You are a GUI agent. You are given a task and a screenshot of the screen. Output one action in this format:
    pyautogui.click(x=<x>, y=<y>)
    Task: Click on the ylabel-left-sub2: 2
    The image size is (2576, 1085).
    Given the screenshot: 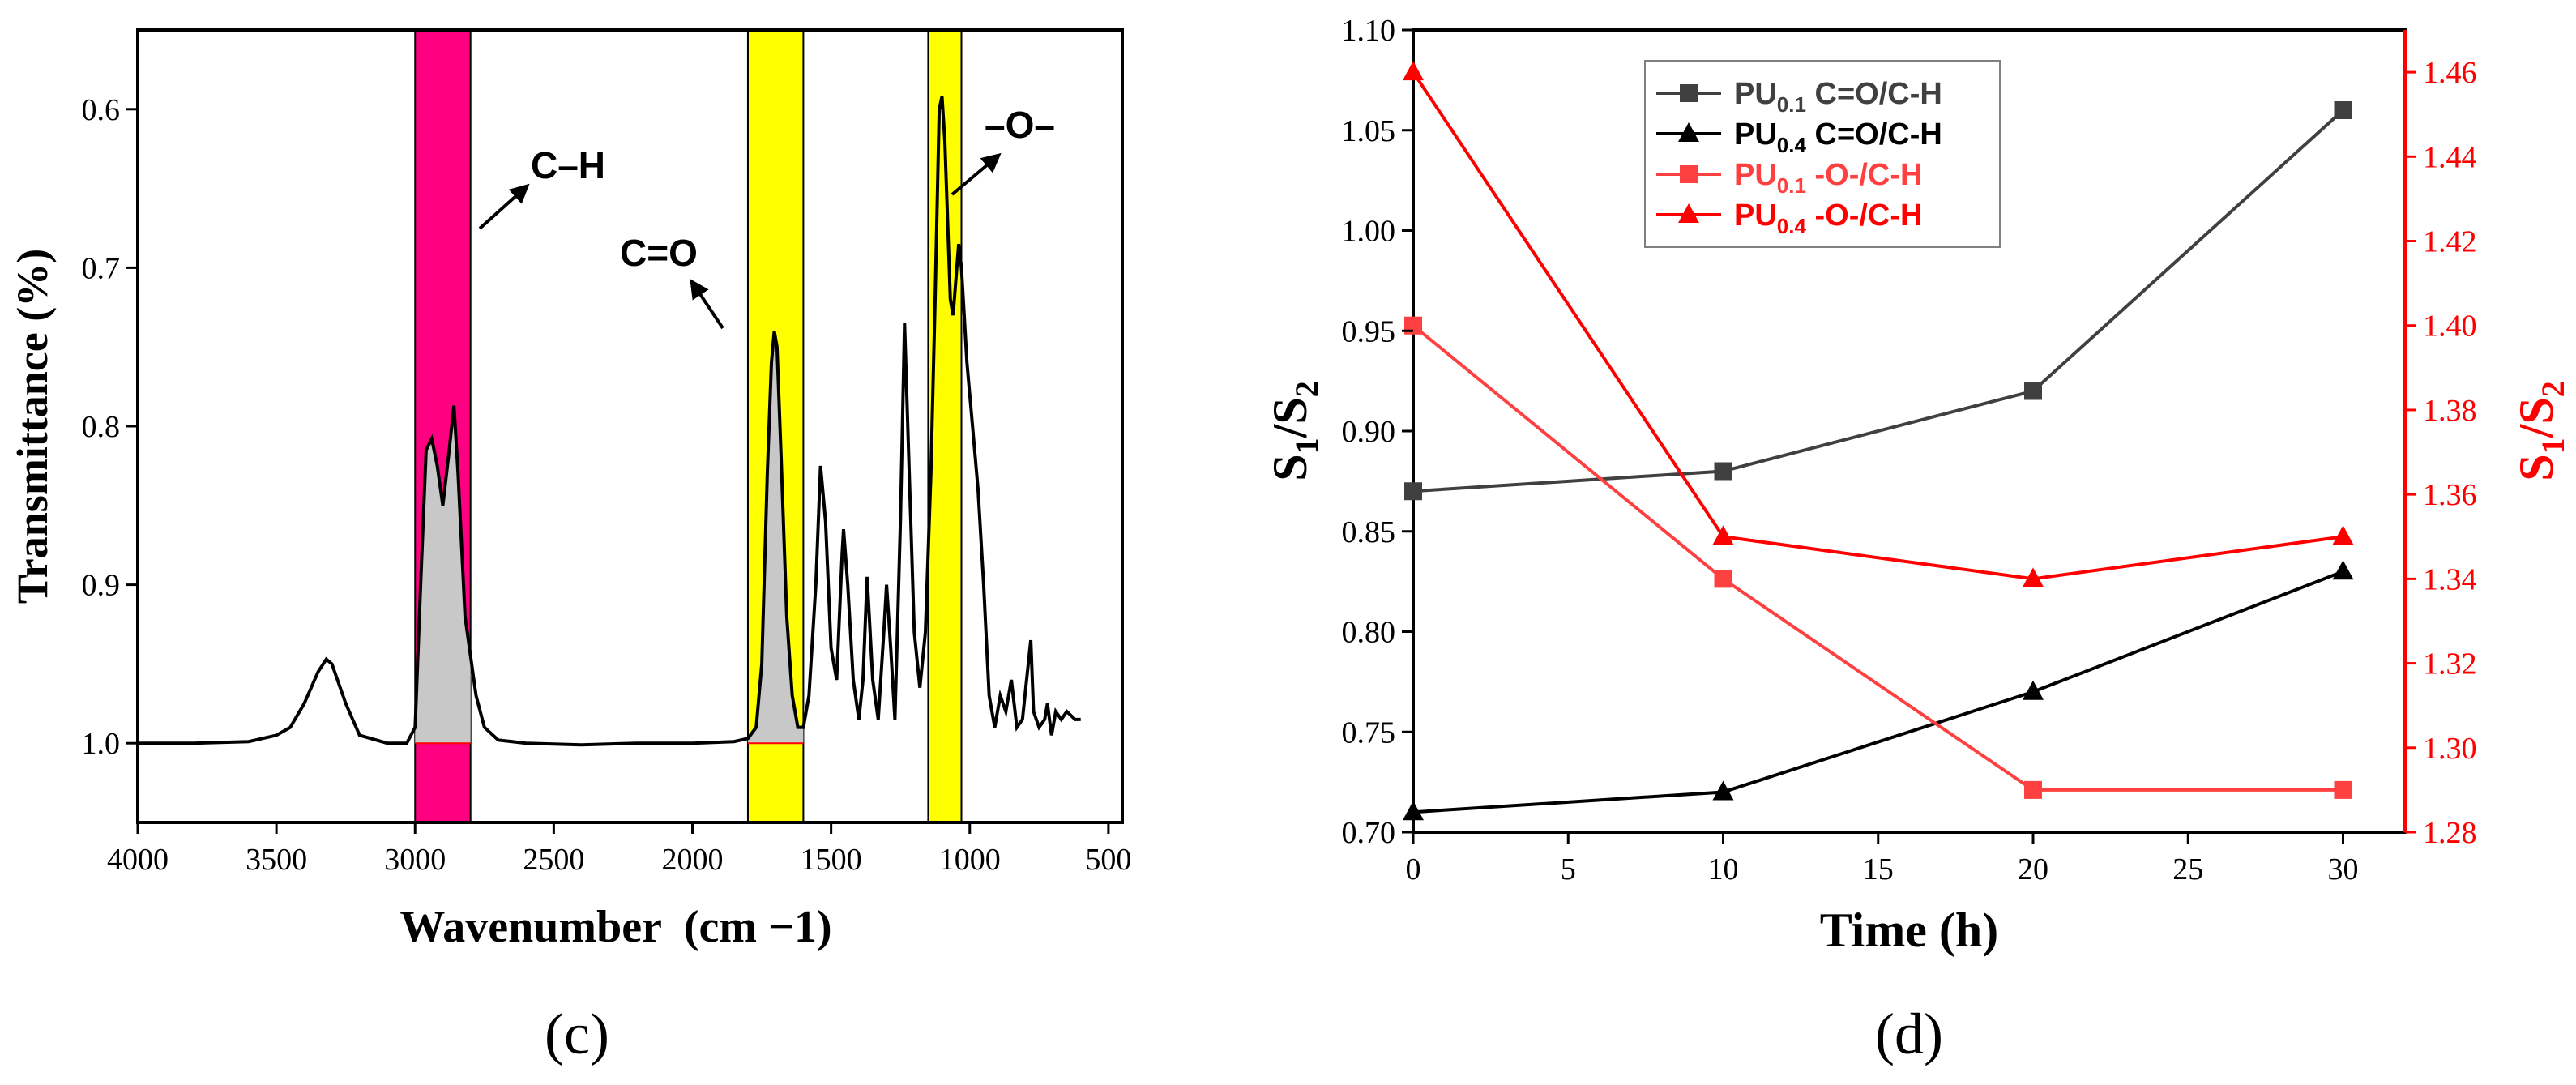 What is the action you would take?
    pyautogui.click(x=1306, y=389)
    